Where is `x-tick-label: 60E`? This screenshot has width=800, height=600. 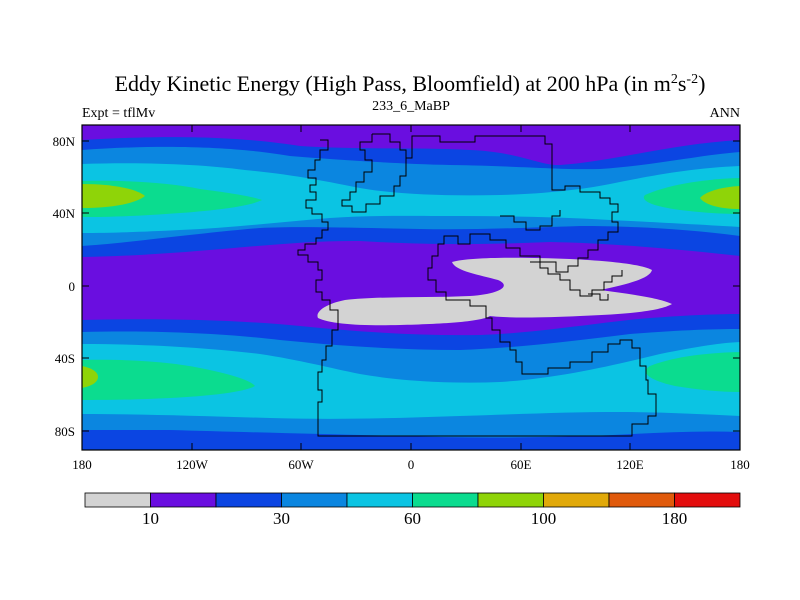 x-tick-label: 60E is located at coordinates (521, 464).